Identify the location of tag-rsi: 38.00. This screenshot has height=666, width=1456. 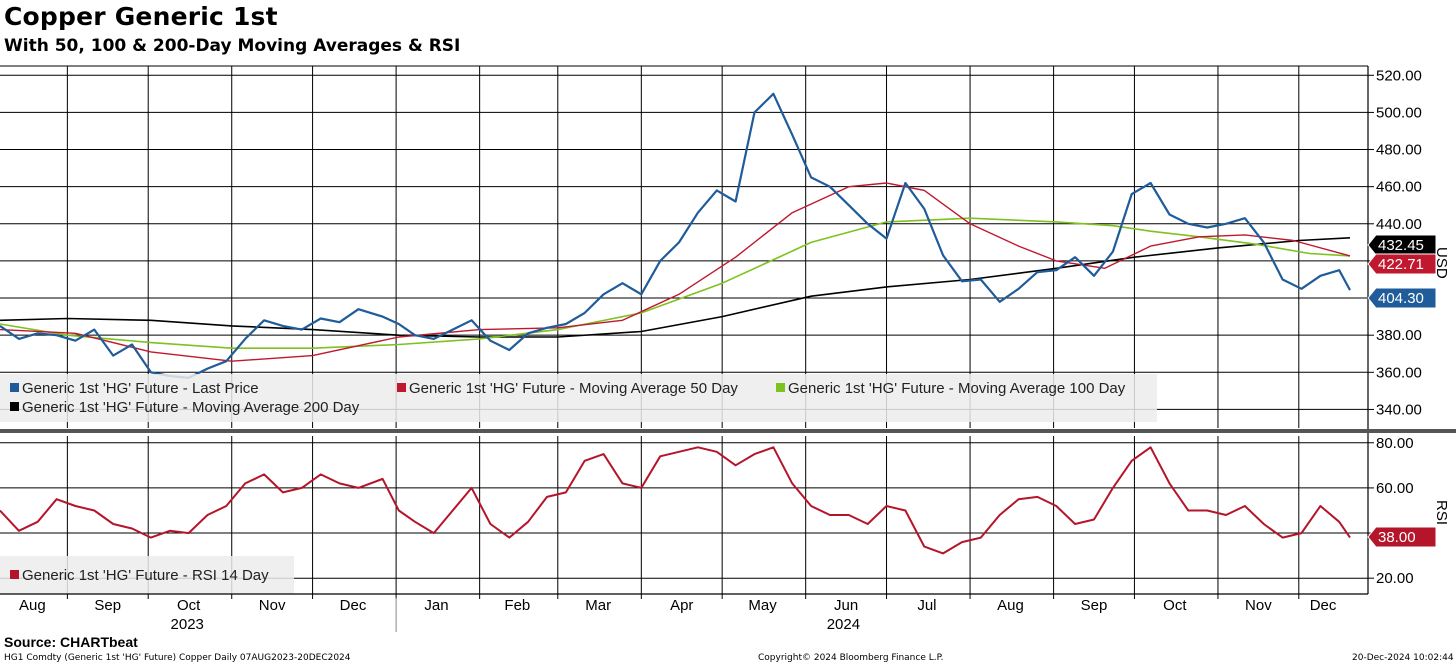
(1402, 537).